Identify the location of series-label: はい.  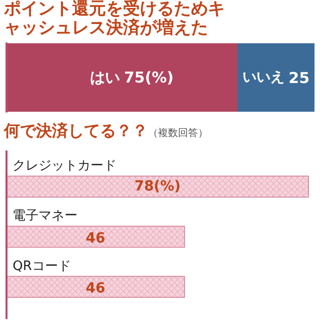
(105, 77).